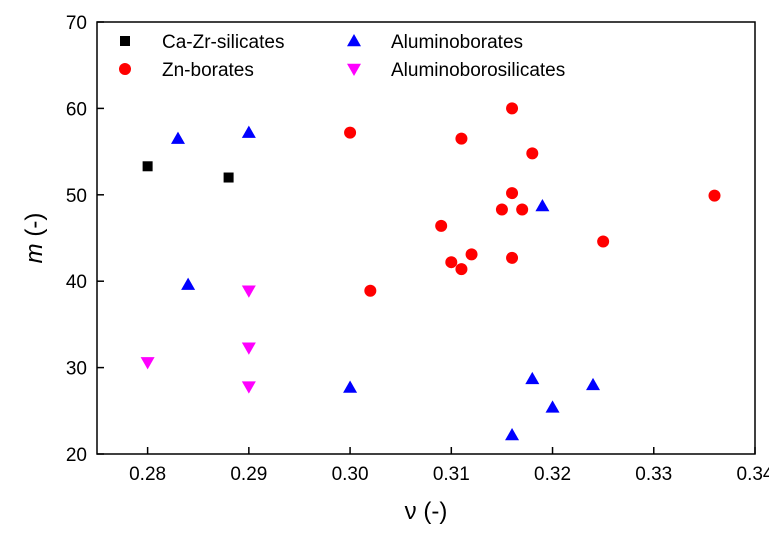 This screenshot has height=534, width=769. I want to click on legend-label: Aluminoborates, so click(457, 42).